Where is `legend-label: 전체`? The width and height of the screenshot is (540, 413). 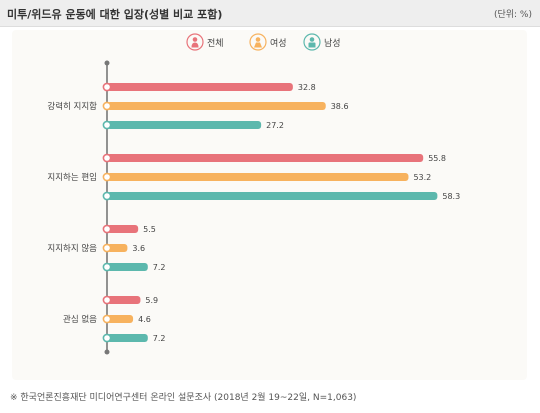 legend-label: 전체 is located at coordinates (215, 43).